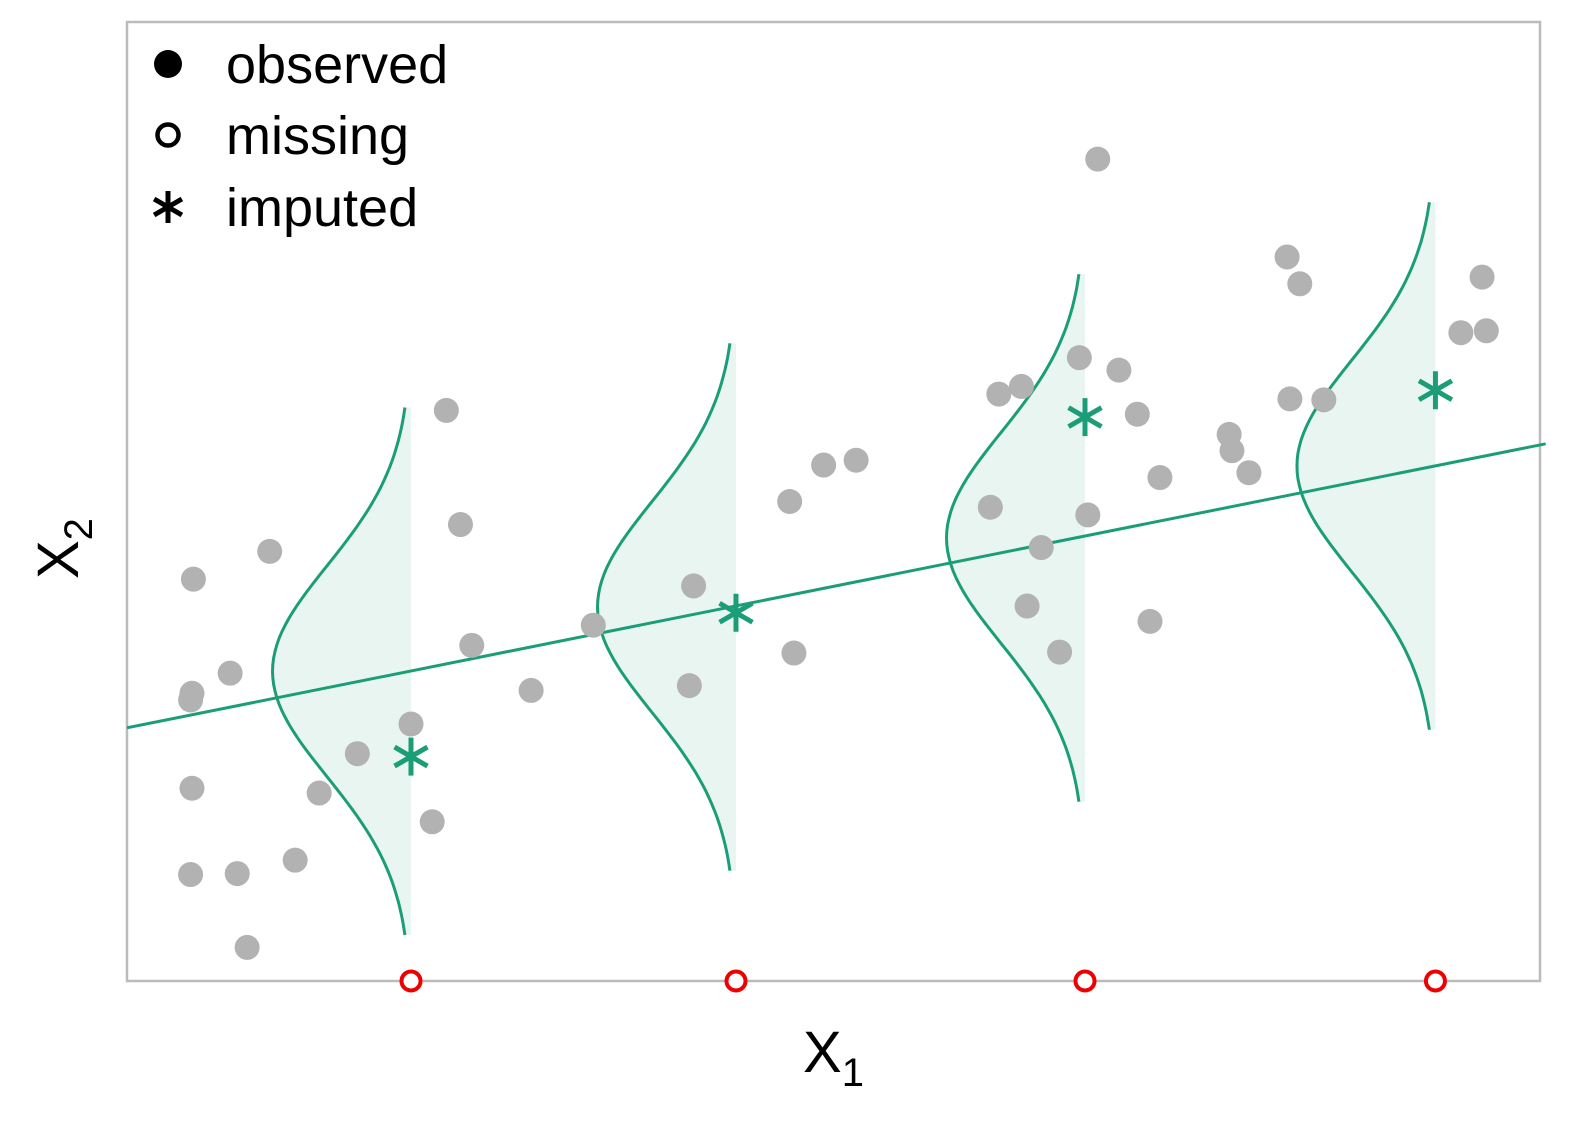  What do you see at coordinates (79, 529) in the screenshot?
I see `y-axis-label-subscript: 2` at bounding box center [79, 529].